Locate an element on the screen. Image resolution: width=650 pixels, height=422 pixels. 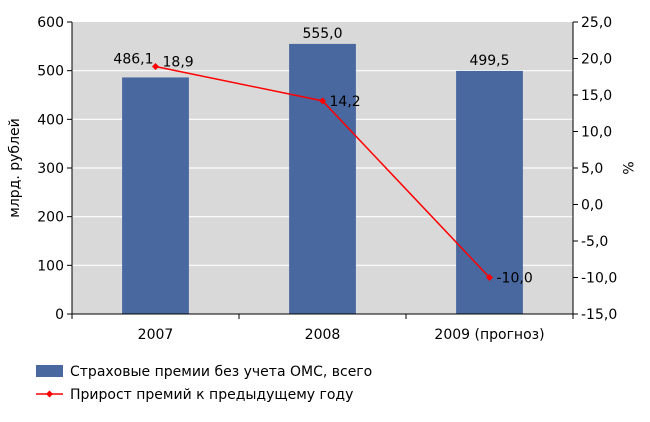
right-tick-label: 5,0 is located at coordinates (592, 169).